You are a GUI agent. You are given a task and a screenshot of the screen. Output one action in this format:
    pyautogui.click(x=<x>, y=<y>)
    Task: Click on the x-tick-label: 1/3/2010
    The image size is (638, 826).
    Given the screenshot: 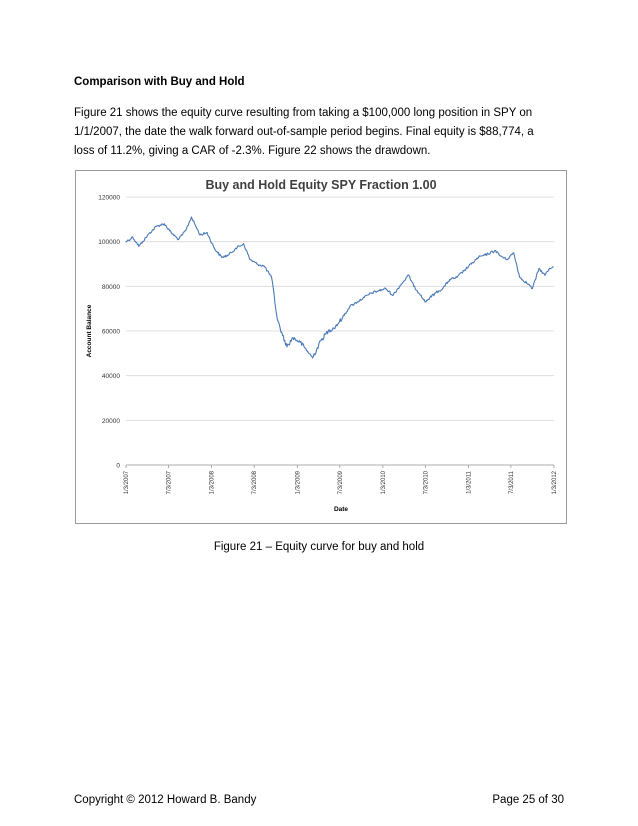 What is the action you would take?
    pyautogui.click(x=384, y=482)
    